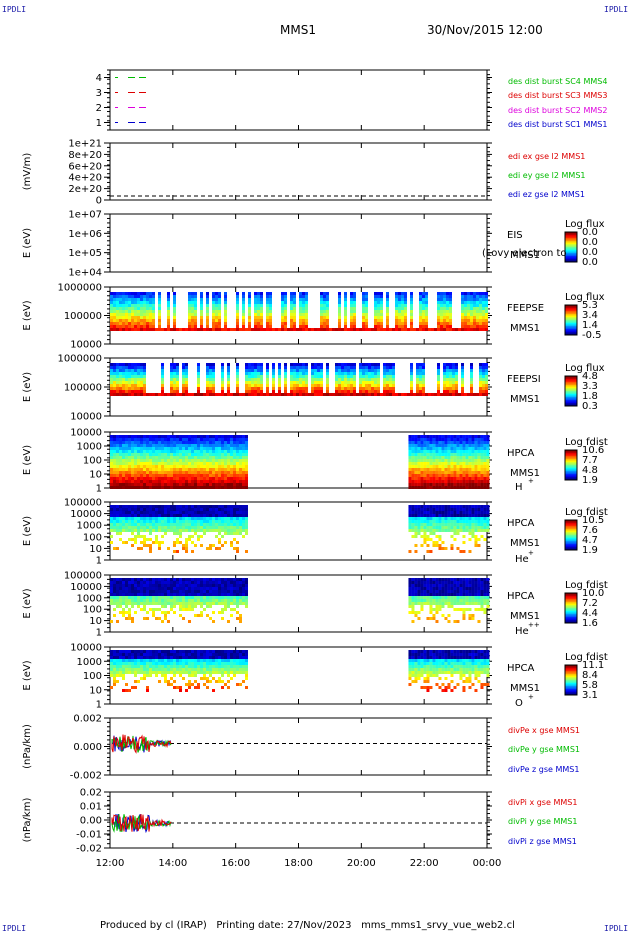 This screenshot has height=934, width=630. Describe the element at coordinates (85, 215) in the screenshot. I see `y-tick-label: 1e+07` at that location.